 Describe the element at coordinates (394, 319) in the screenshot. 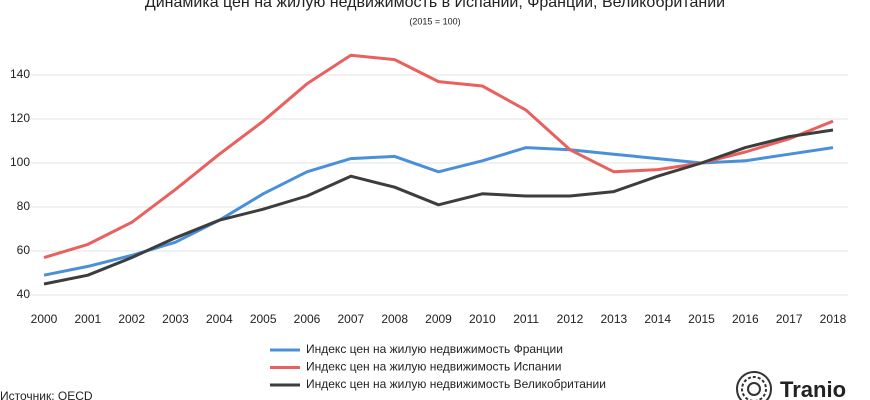

I see `x-tick-label: 2008` at that location.